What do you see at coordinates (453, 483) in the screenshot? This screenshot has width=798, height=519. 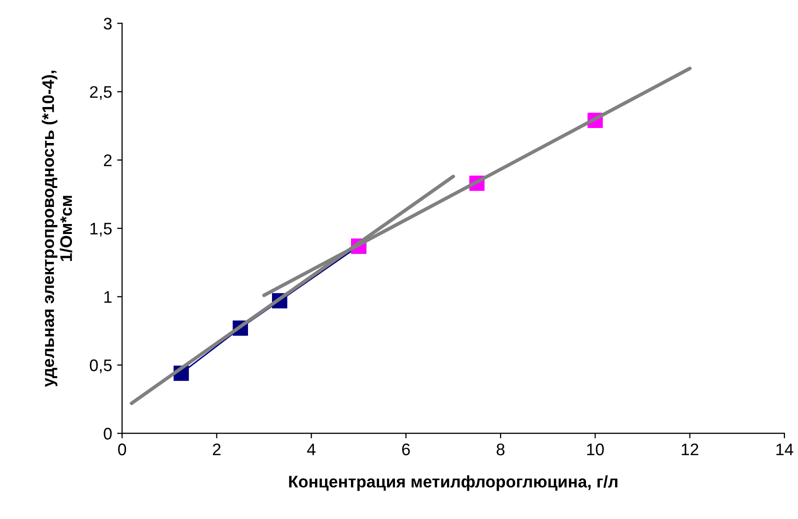 I see `x-axis-title: Концентрация метилфлороглюцина, г/л` at bounding box center [453, 483].